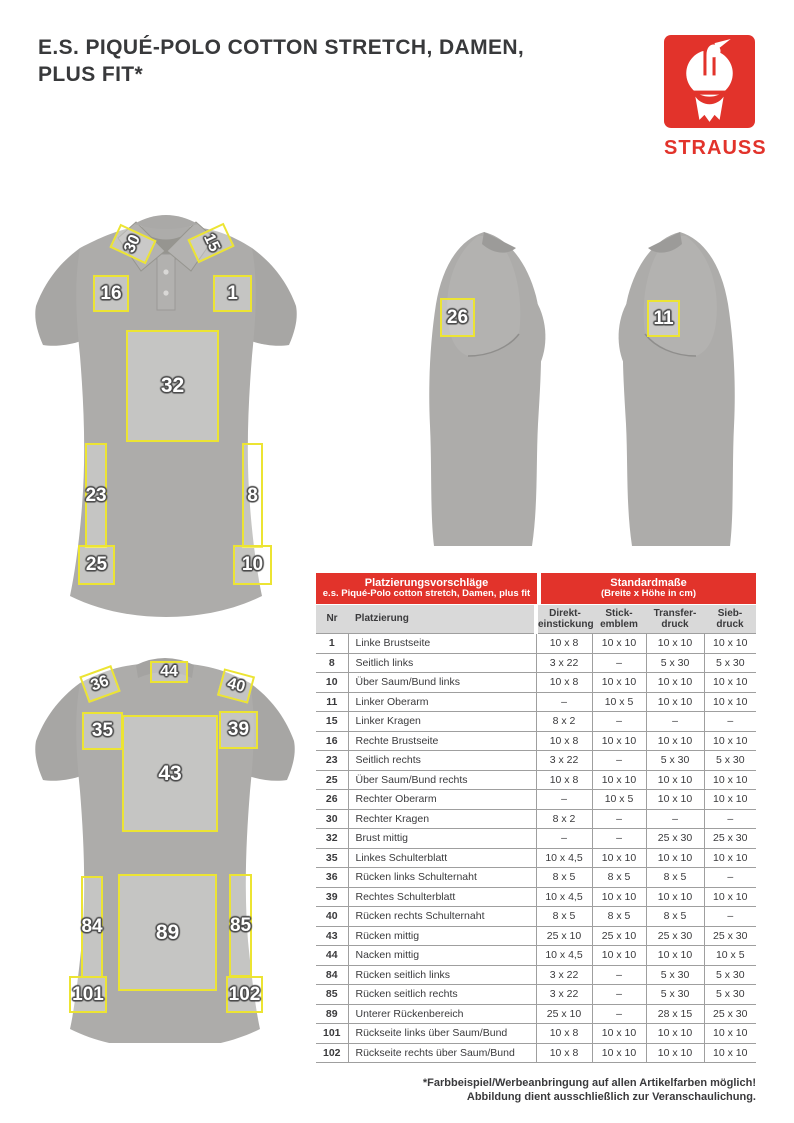 The width and height of the screenshot is (794, 1123). I want to click on row-nr: 39, so click(332, 896).